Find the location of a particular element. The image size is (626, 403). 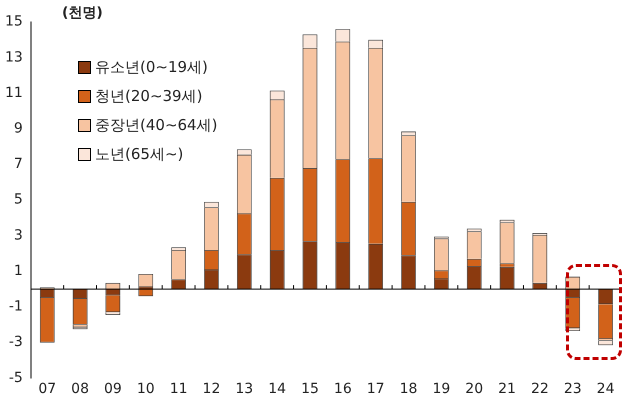

x-tick-label: 19 is located at coordinates (441, 389).